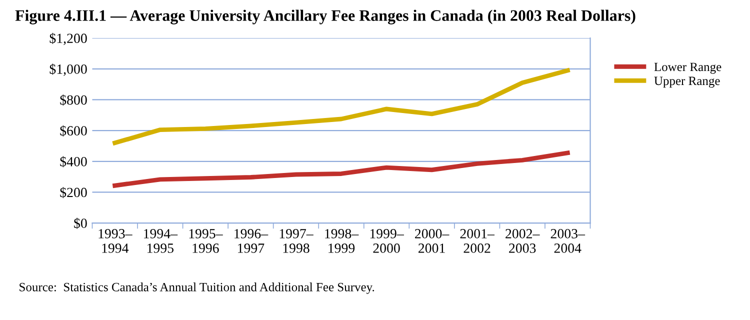 This screenshot has height=320, width=750. I want to click on y-tick-label: $800, so click(73, 100).